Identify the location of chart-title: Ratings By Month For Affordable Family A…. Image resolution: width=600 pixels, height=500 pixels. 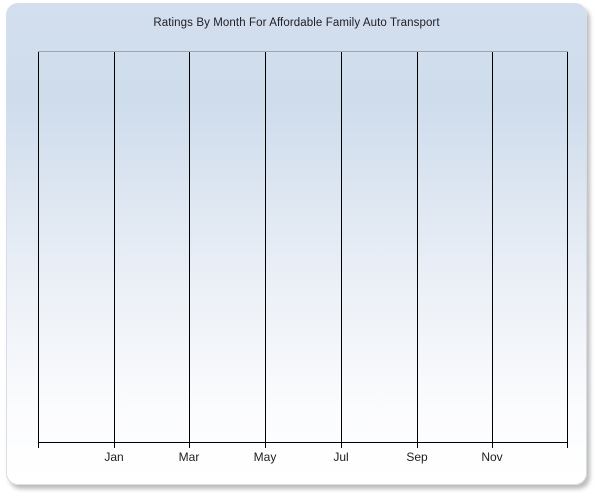
(296, 23).